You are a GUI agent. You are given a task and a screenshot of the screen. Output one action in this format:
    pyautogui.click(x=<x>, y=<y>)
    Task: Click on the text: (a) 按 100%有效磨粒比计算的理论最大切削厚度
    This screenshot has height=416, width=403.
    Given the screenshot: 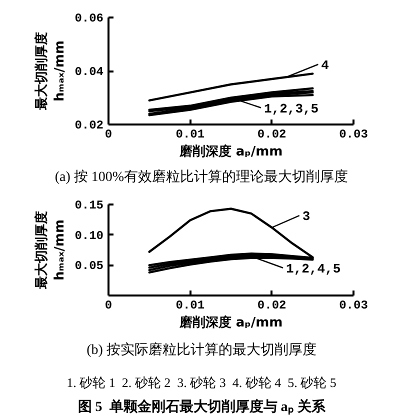 What is the action you would take?
    pyautogui.click(x=201, y=177)
    